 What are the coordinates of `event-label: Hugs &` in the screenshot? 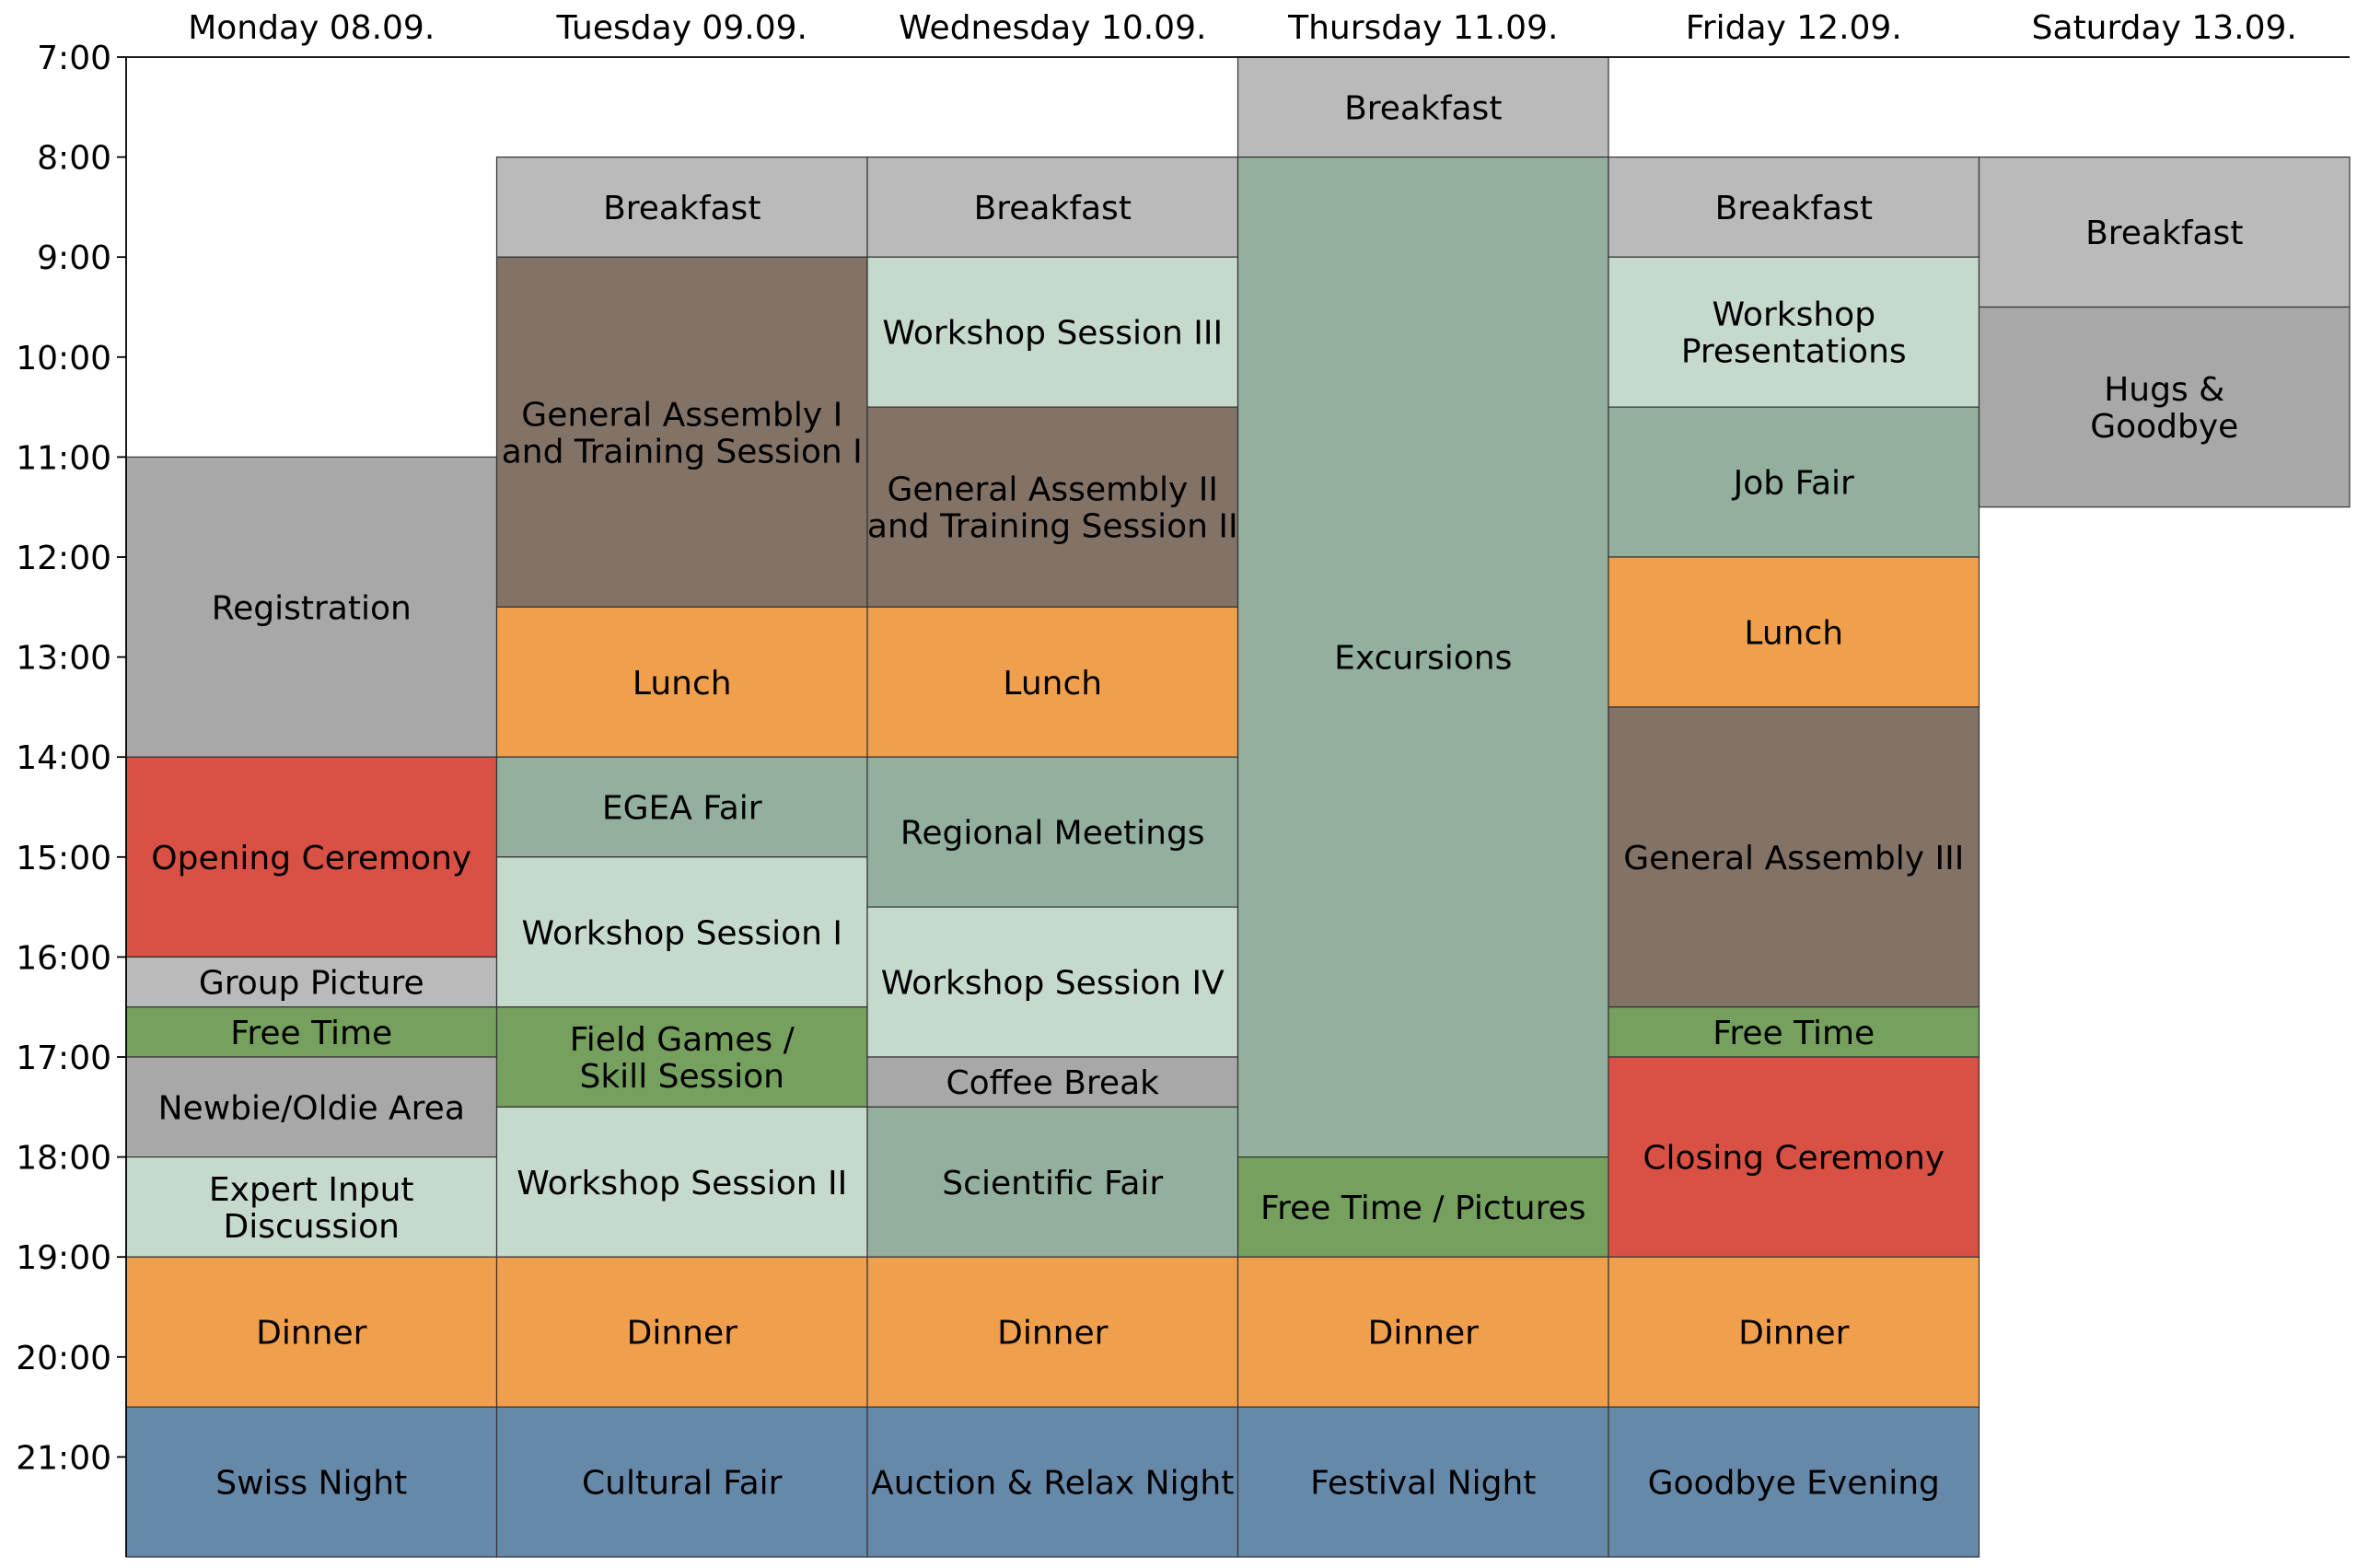 It's located at (2164, 390).